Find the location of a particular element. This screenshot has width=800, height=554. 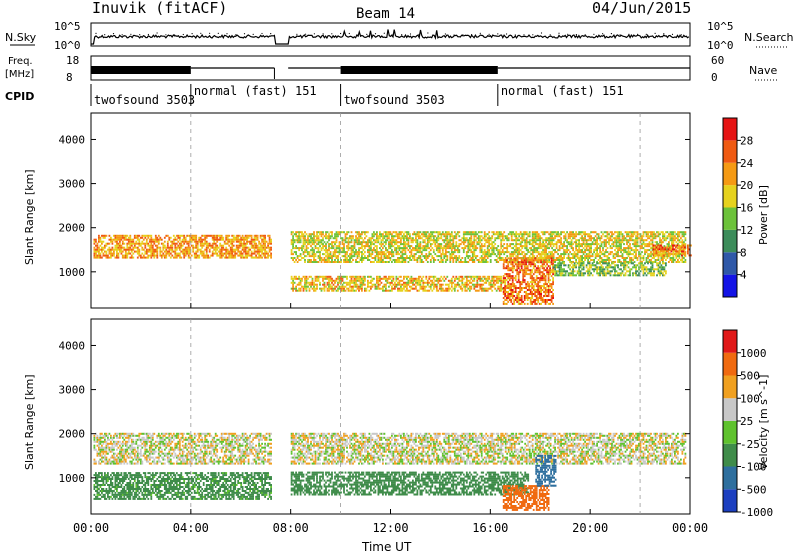

date-title: 04/Jun/2015 is located at coordinates (641, 8).